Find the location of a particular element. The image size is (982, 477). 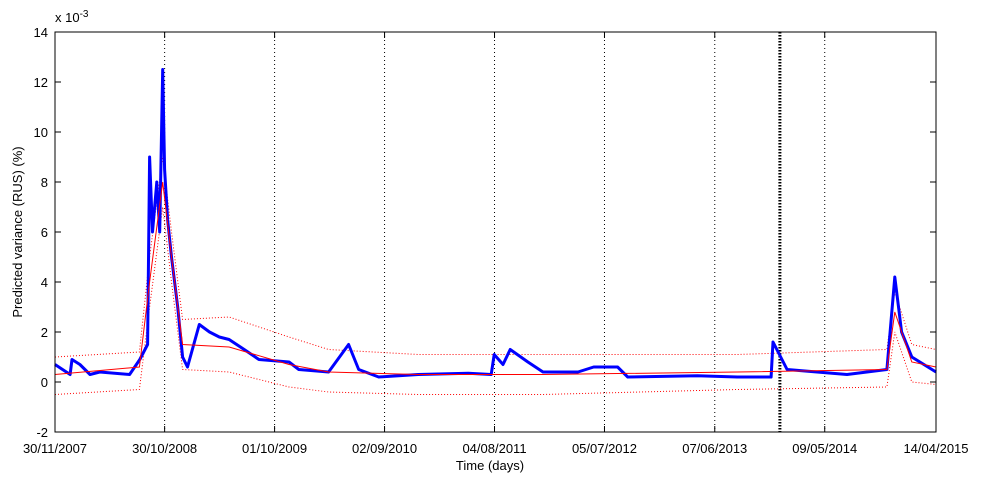

y-tick-label: 10 is located at coordinates (41, 132).